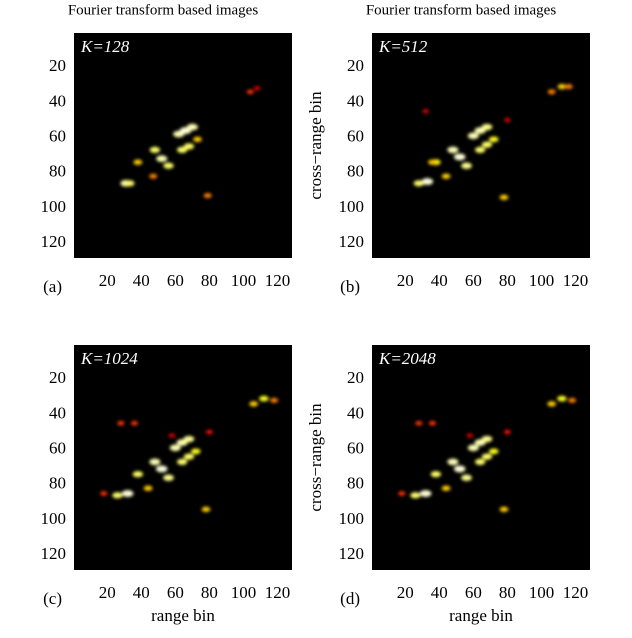  What do you see at coordinates (350, 286) in the screenshot?
I see `panel-label: (b)` at bounding box center [350, 286].